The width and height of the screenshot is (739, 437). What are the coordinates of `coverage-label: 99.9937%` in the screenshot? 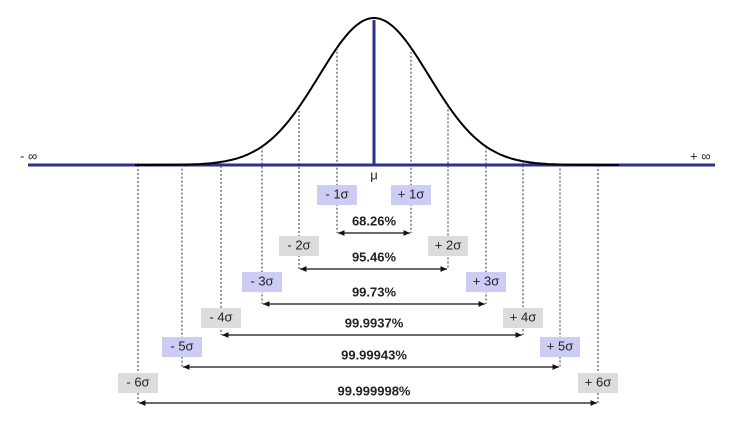 It's located at (374, 322).